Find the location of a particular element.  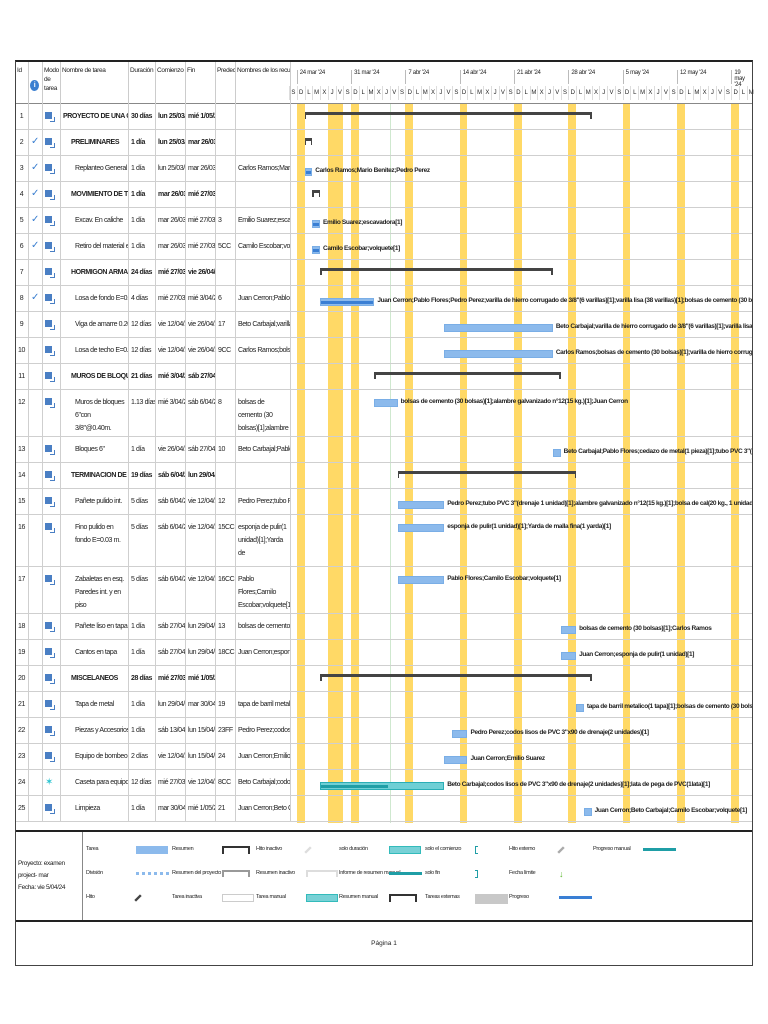

task-finish: vie 26/04/24 is located at coordinates (201, 350).